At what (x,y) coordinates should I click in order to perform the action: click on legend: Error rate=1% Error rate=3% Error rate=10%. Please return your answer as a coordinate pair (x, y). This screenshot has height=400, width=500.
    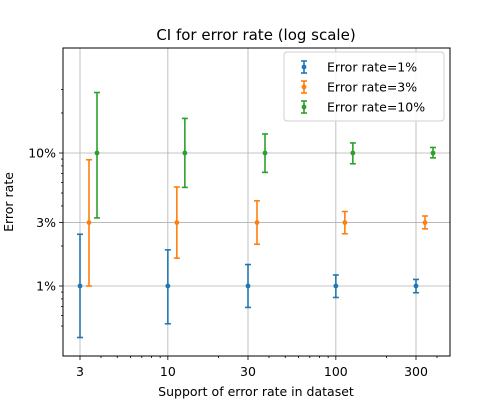
    Looking at the image, I should click on (364, 86).